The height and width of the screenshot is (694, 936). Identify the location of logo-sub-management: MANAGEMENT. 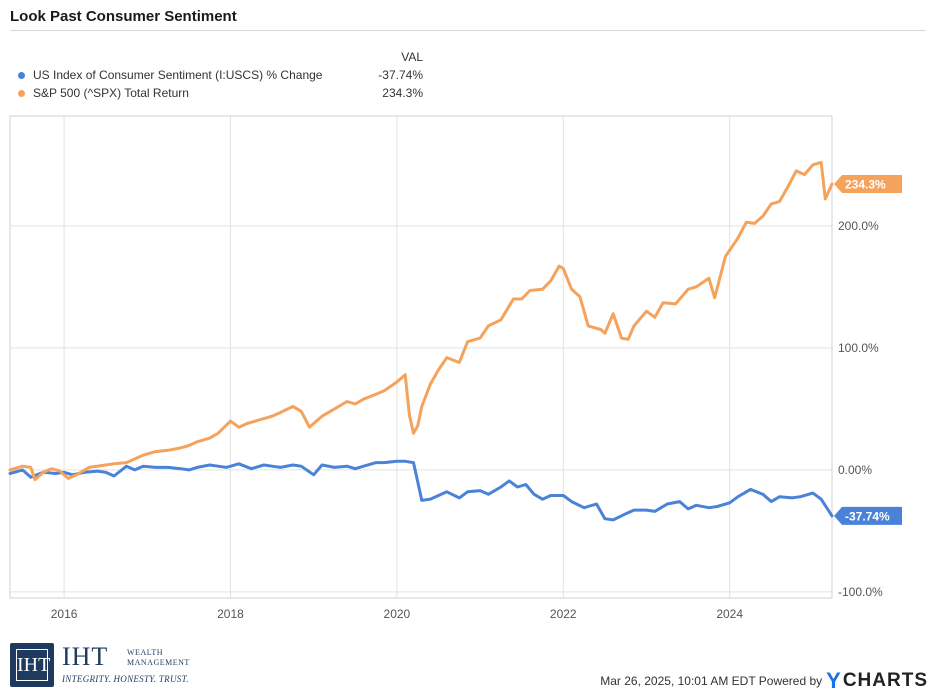
(158, 662).